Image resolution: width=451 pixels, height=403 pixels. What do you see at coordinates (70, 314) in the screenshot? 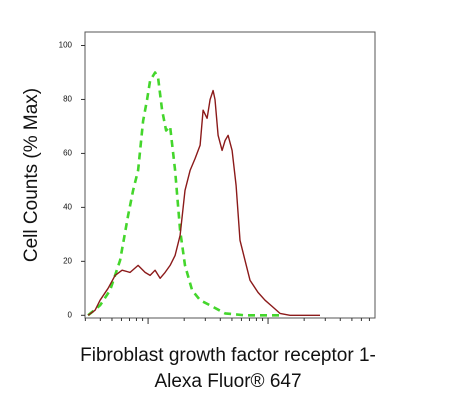
I see `y-tick-label: 0` at bounding box center [70, 314].